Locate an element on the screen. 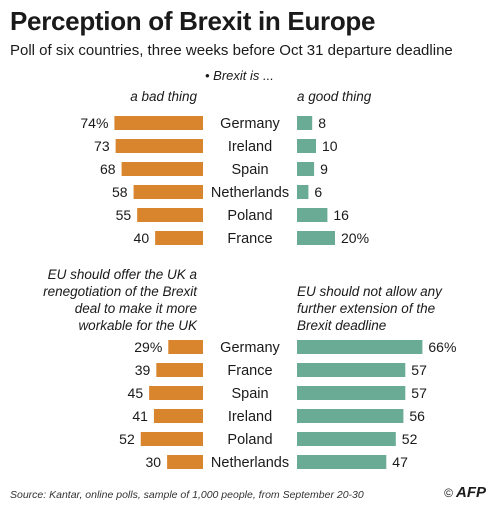 The image size is (494, 512). data-label-right: 10 is located at coordinates (330, 146).